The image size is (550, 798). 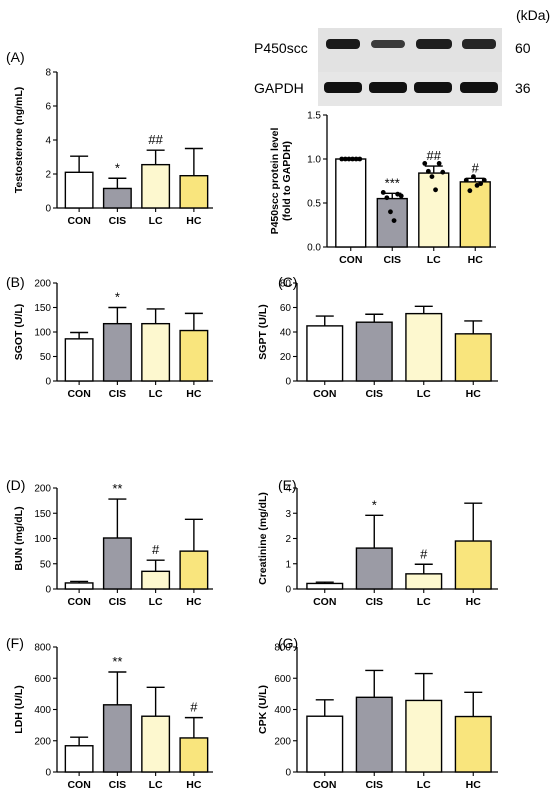 I want to click on y-axis-label: CPK (U/L), so click(x=263, y=709).